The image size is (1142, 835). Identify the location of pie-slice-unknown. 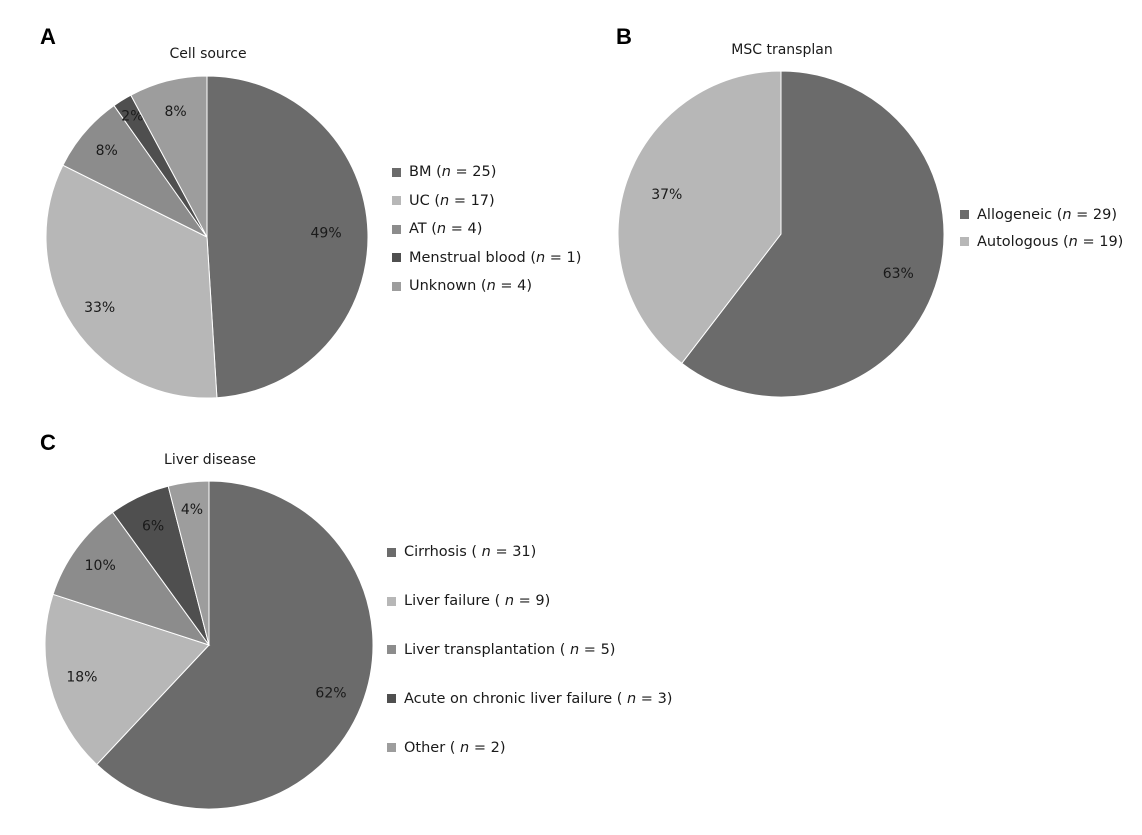
(169, 156).